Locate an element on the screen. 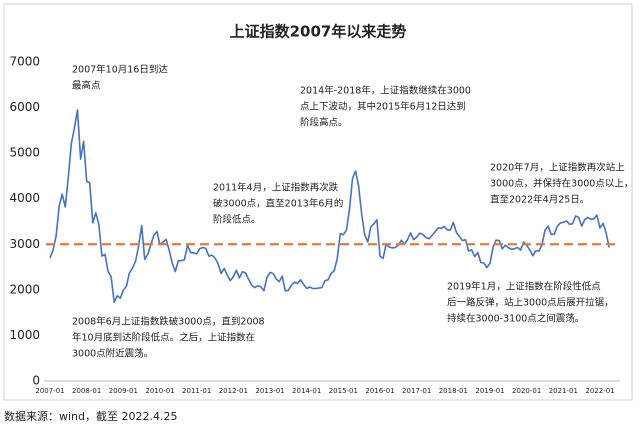 The width and height of the screenshot is (640, 433). x-tick-label: 2022-01 is located at coordinates (599, 391).